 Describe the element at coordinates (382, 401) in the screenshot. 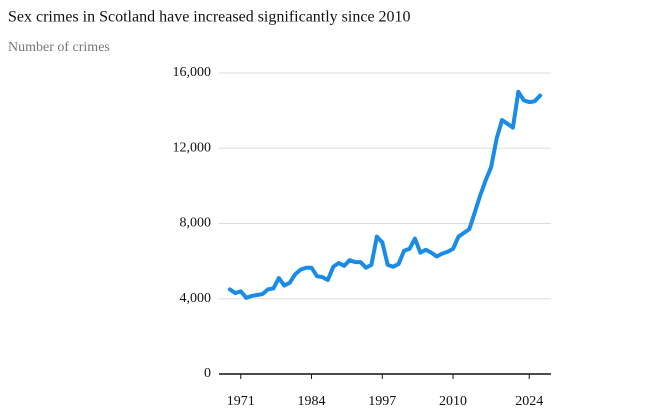

I see `x-tick-label: 1997` at that location.